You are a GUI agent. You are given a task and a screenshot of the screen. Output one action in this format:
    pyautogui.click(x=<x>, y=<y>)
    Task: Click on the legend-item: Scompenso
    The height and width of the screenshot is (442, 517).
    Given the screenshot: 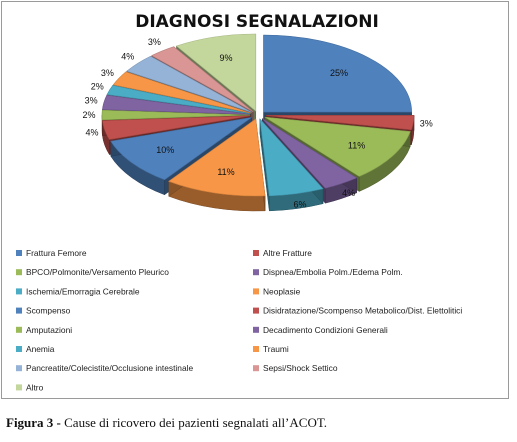 What is the action you would take?
    pyautogui.click(x=43, y=311)
    